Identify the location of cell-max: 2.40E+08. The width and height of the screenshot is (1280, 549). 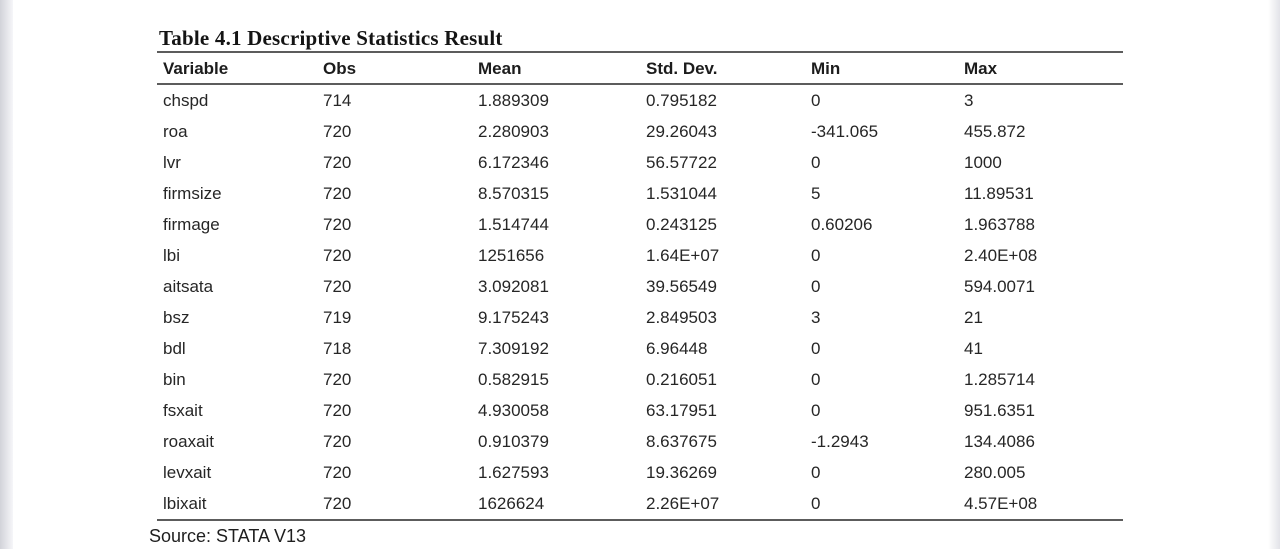
(1001, 255).